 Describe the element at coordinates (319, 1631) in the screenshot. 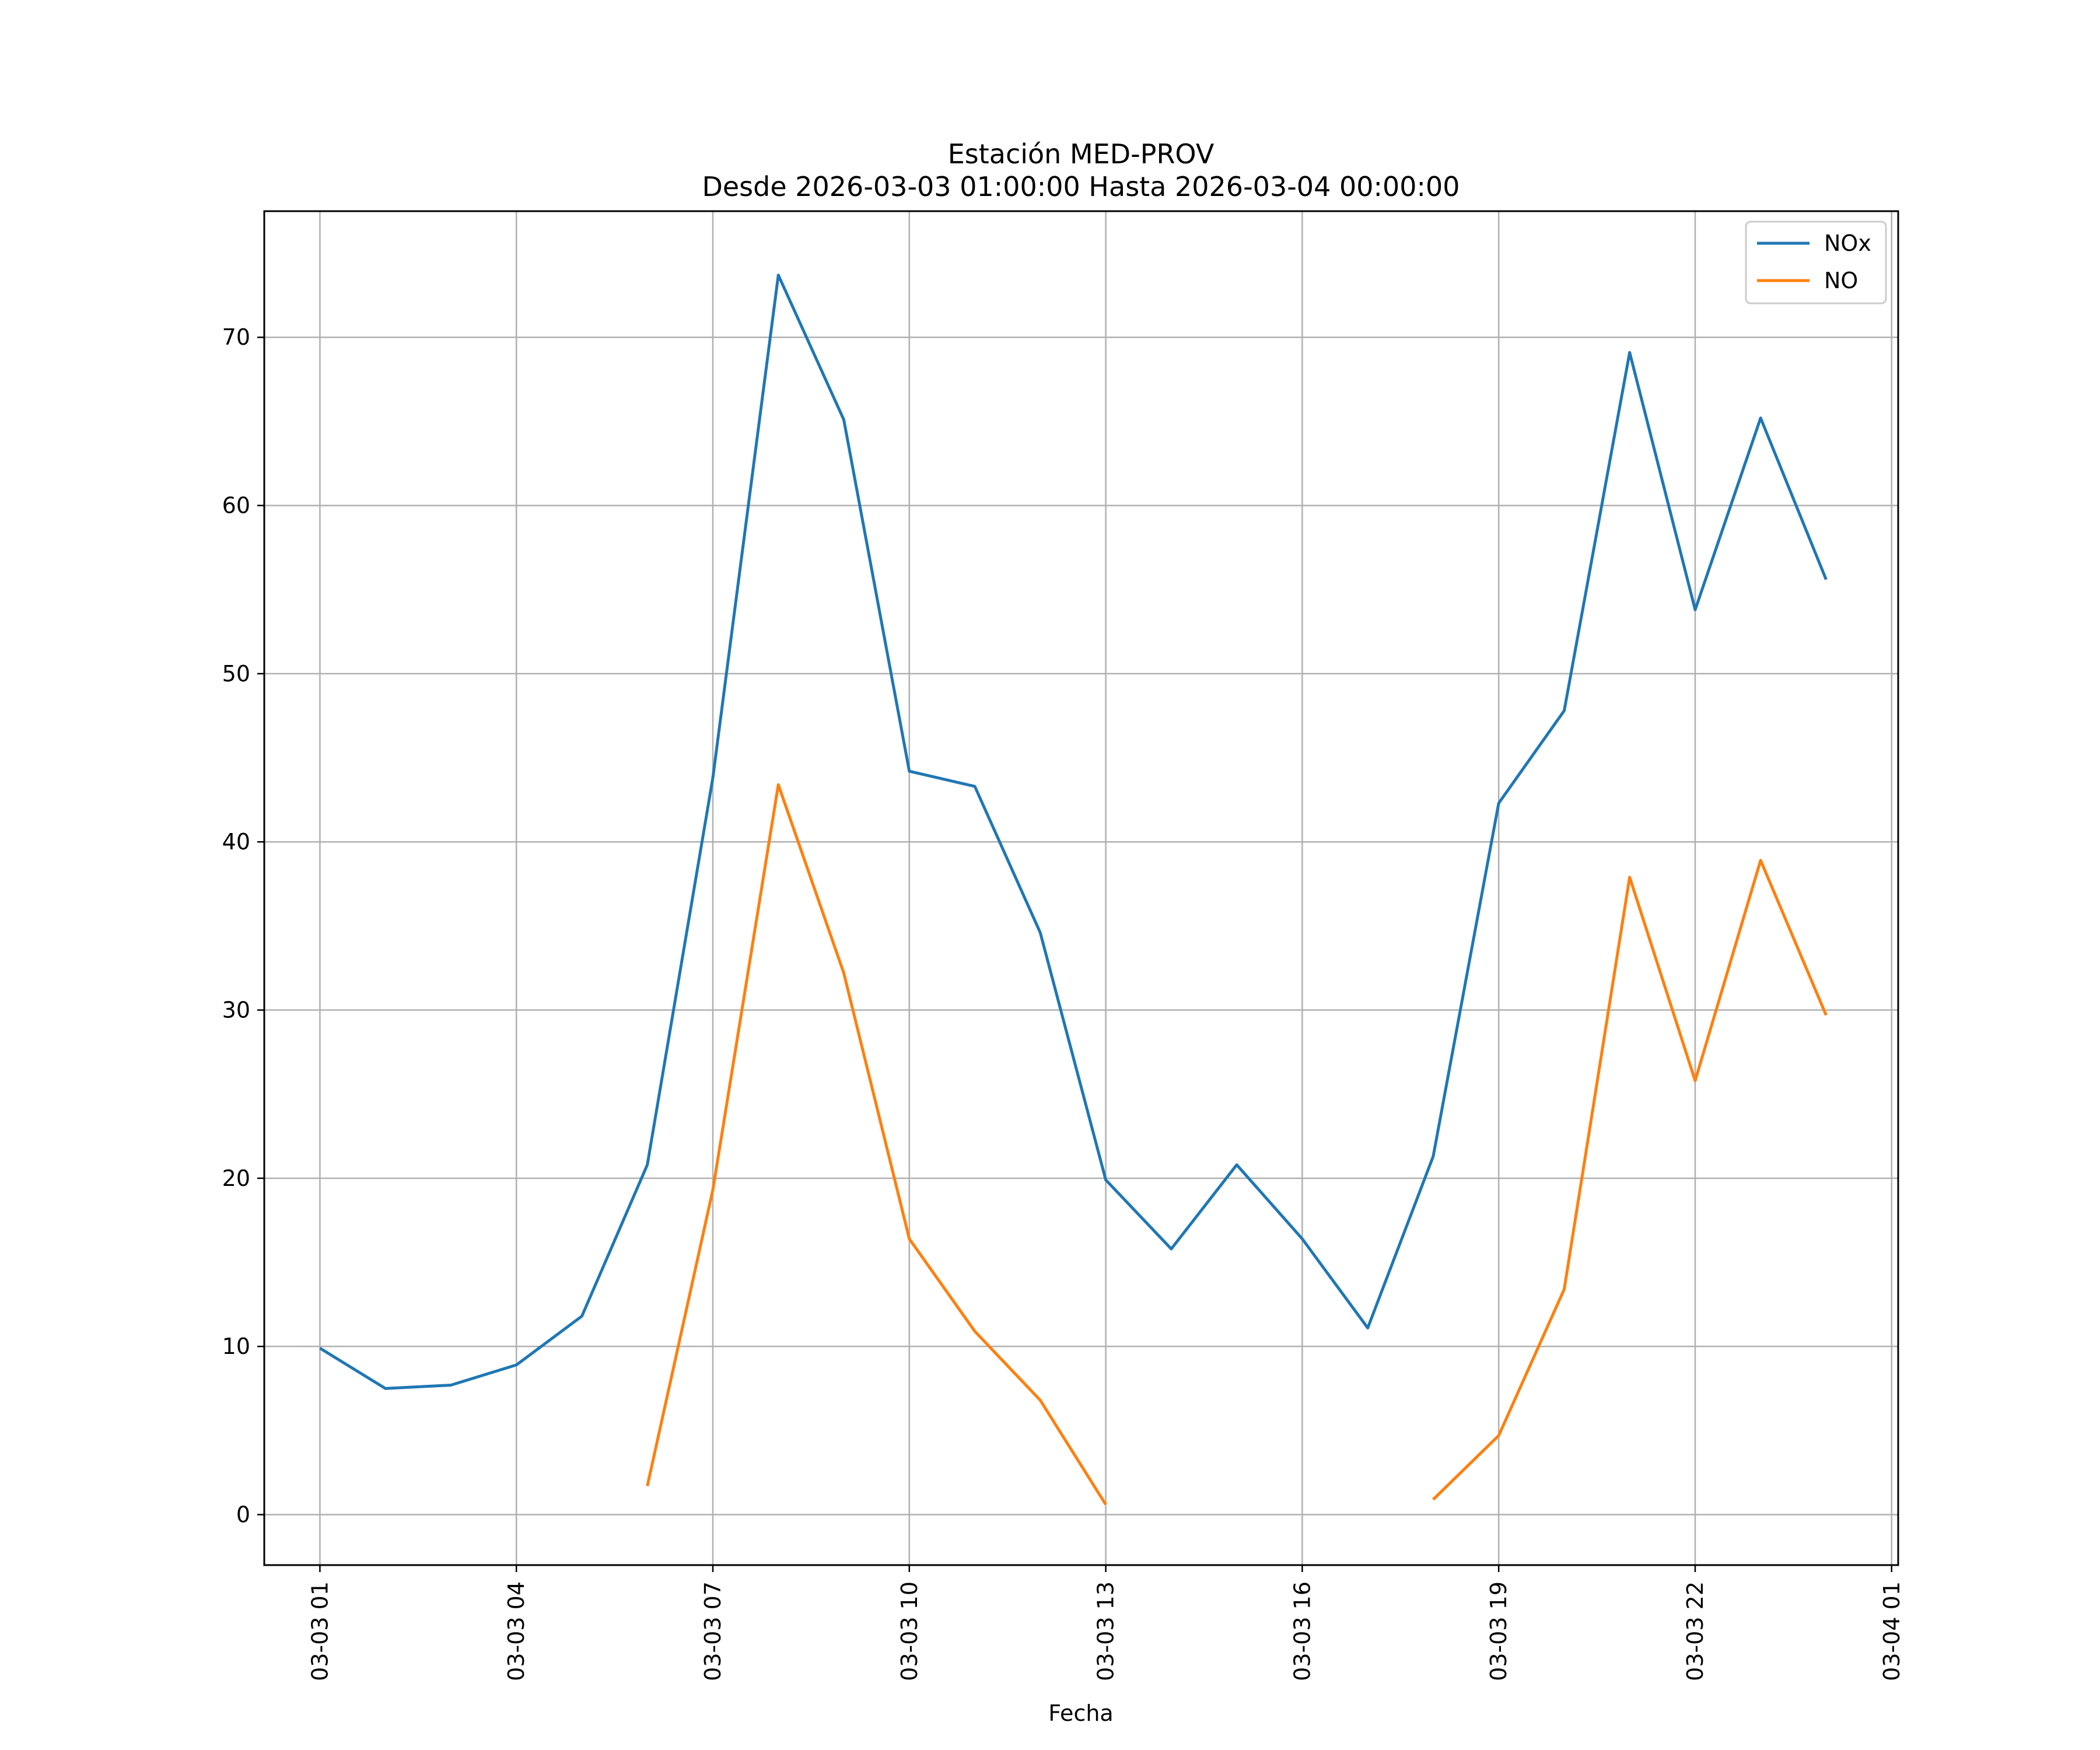

I see `x-tick-label: 03-03 01` at that location.